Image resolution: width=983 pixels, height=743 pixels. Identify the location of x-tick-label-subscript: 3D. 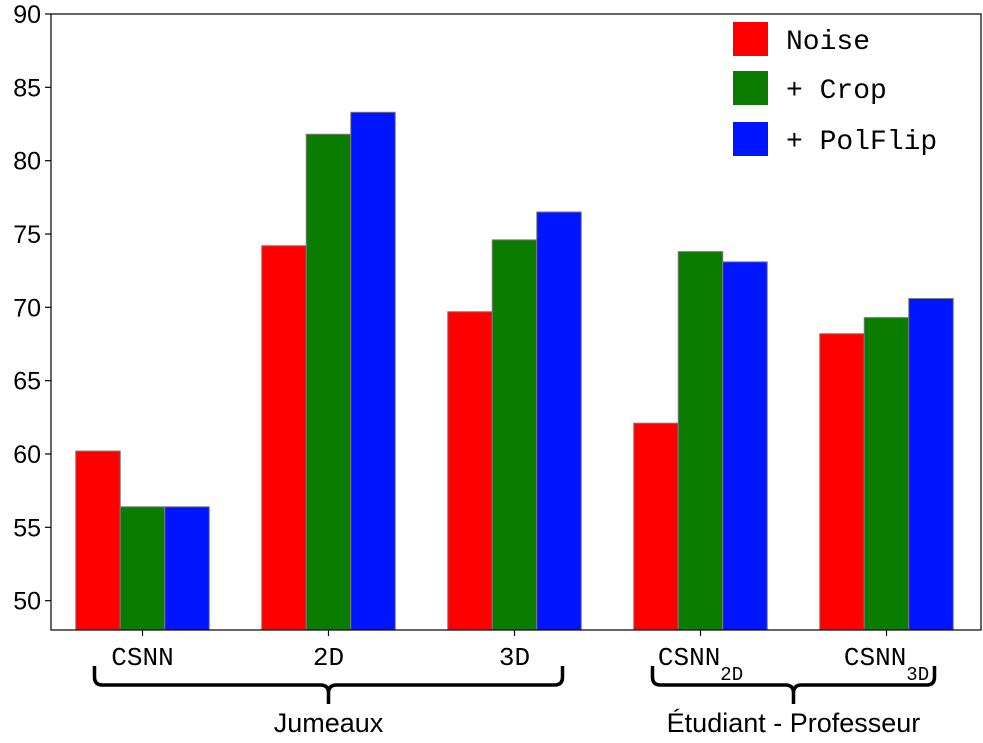
(917, 675).